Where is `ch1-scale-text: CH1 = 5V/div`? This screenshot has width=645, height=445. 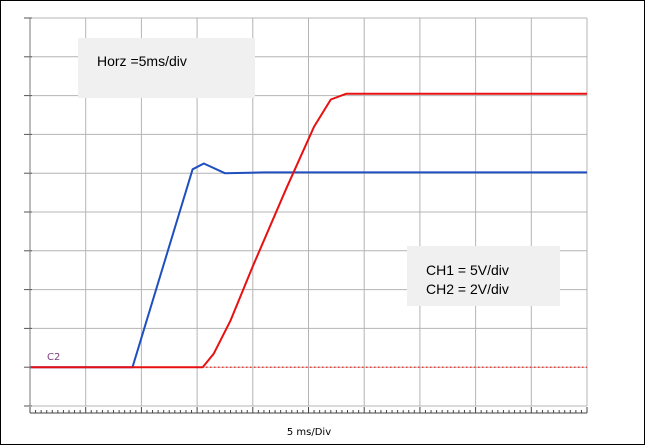
ch1-scale-text: CH1 = 5V/div is located at coordinates (467, 270).